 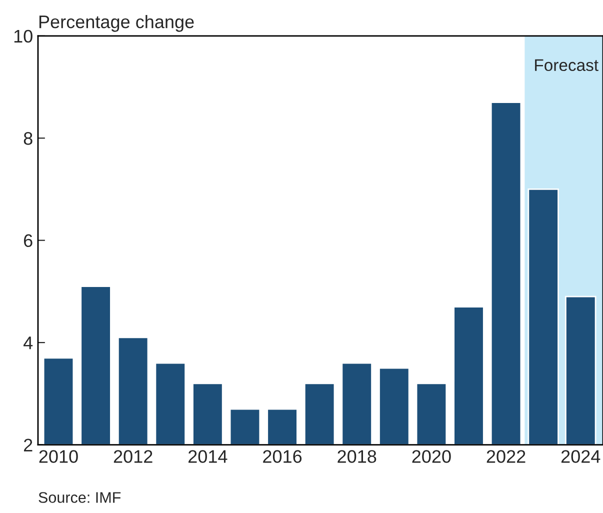 I want to click on x-tick-label: 2012, so click(x=133, y=456).